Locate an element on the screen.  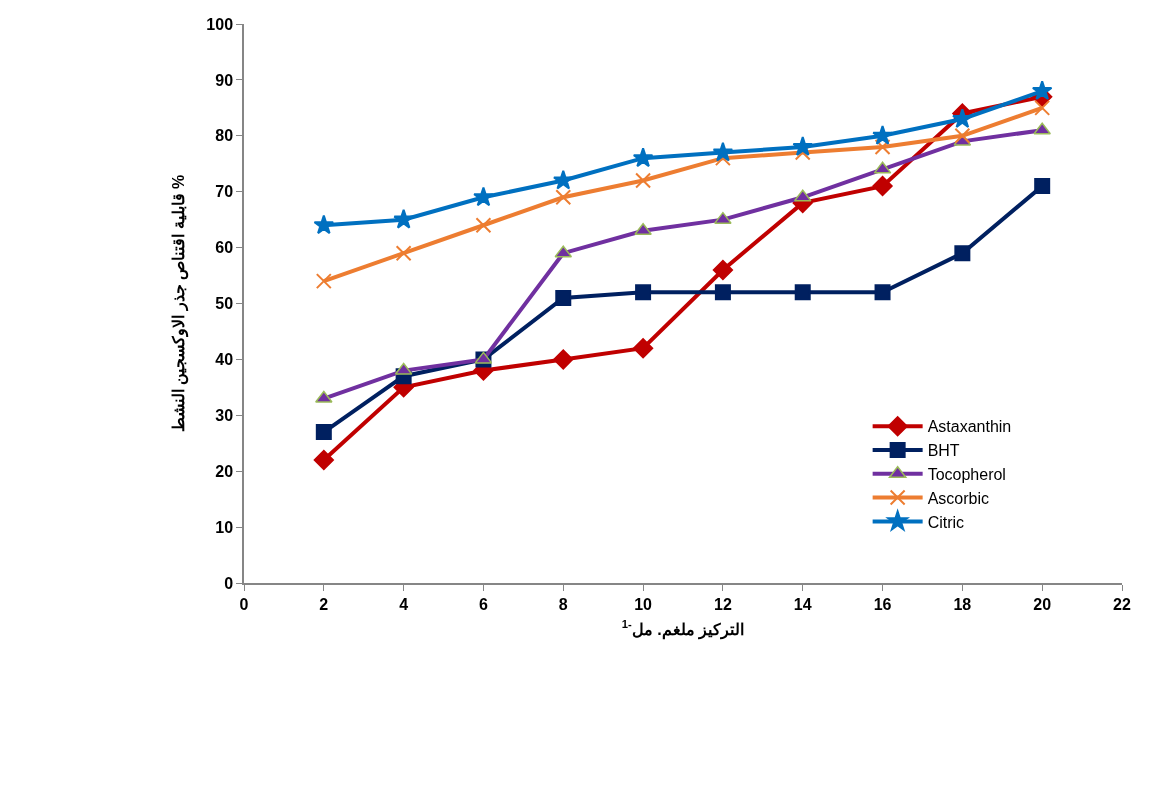
y-tick-label: 30 is located at coordinates (224, 415).